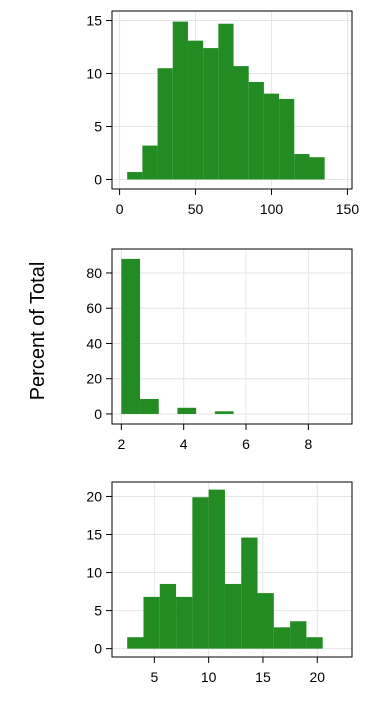 This screenshot has width=378, height=705. Describe the element at coordinates (120, 209) in the screenshot. I see `x-tick-label: 0` at that location.